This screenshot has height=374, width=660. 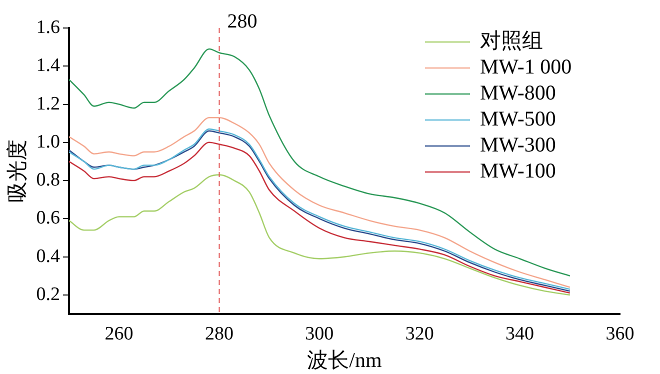 I want to click on y-tick-label: 1.0, so click(x=48, y=141).